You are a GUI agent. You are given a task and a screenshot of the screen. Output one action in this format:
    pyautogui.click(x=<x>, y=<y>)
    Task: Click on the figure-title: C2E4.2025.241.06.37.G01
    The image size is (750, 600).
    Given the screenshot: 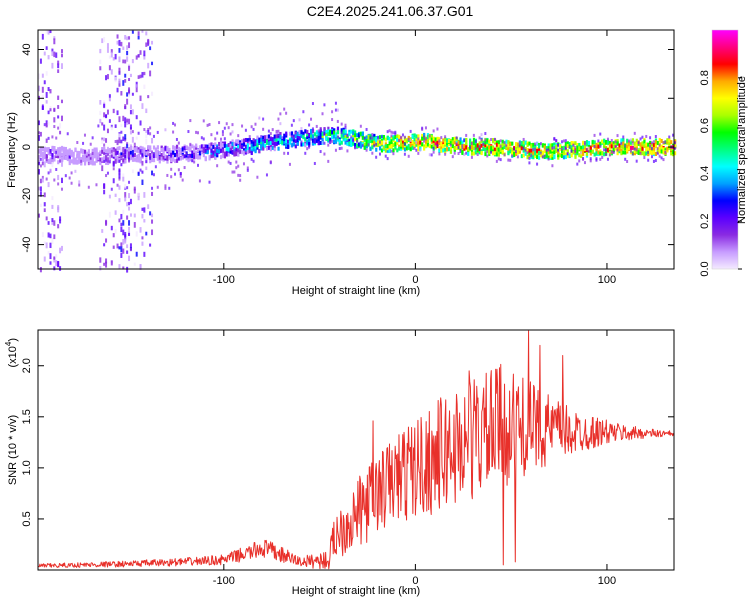 What is the action you would take?
    pyautogui.click(x=390, y=11)
    